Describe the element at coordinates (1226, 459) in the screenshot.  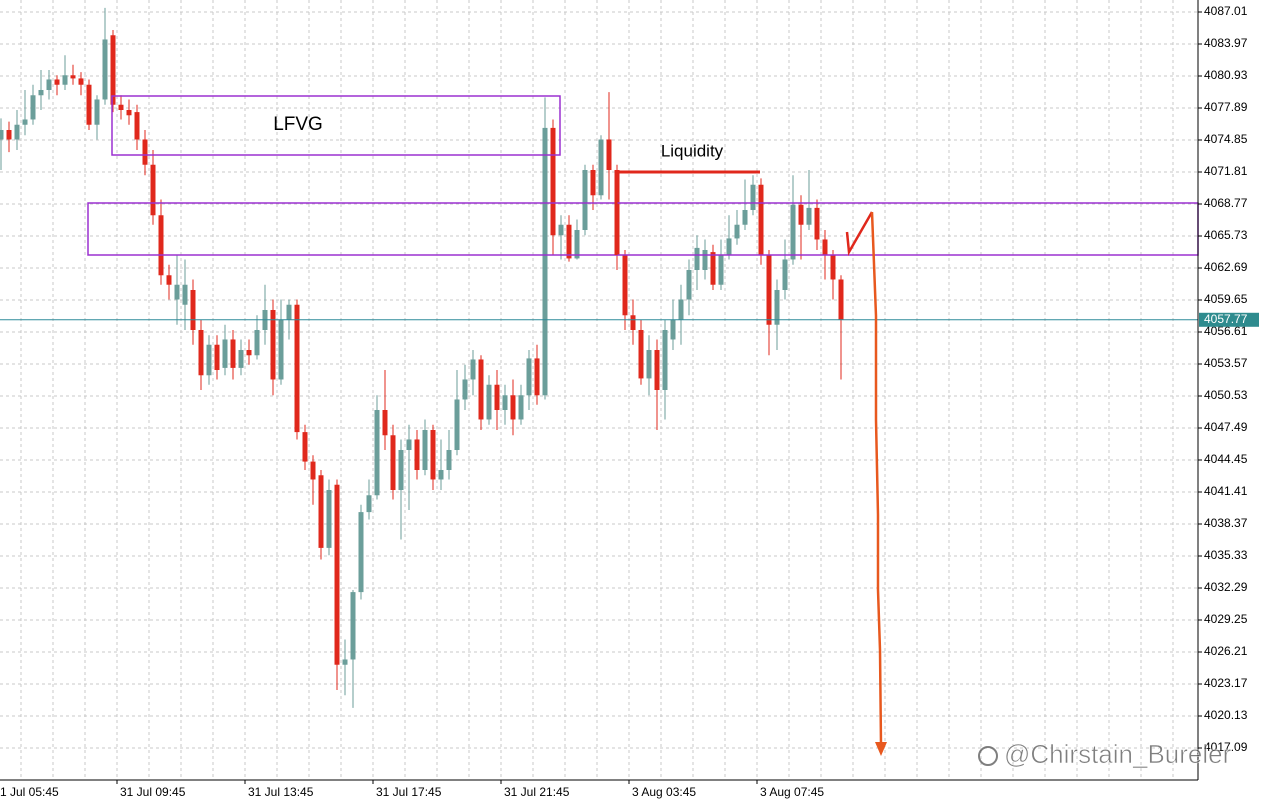
I see `y-tick-label: 4044.45` at that location.